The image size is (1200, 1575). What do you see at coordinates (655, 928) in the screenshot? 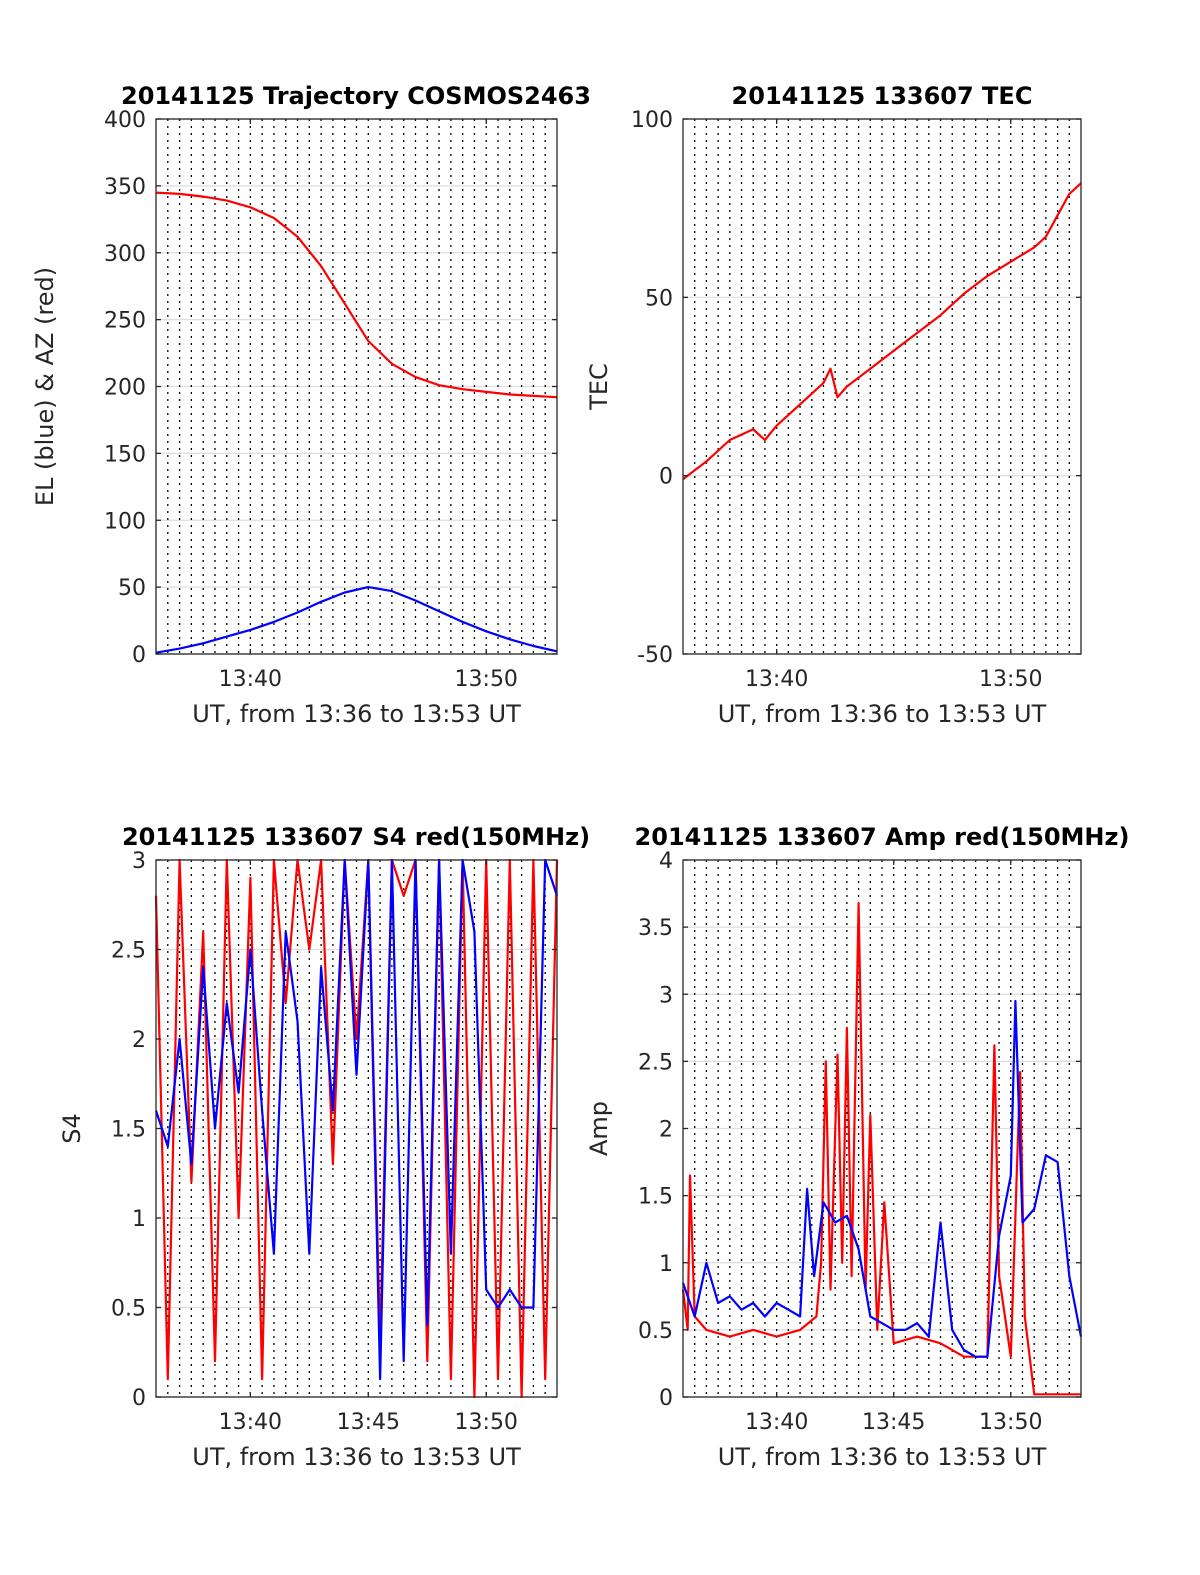
I see `y-tick-label: 3.5` at bounding box center [655, 928].